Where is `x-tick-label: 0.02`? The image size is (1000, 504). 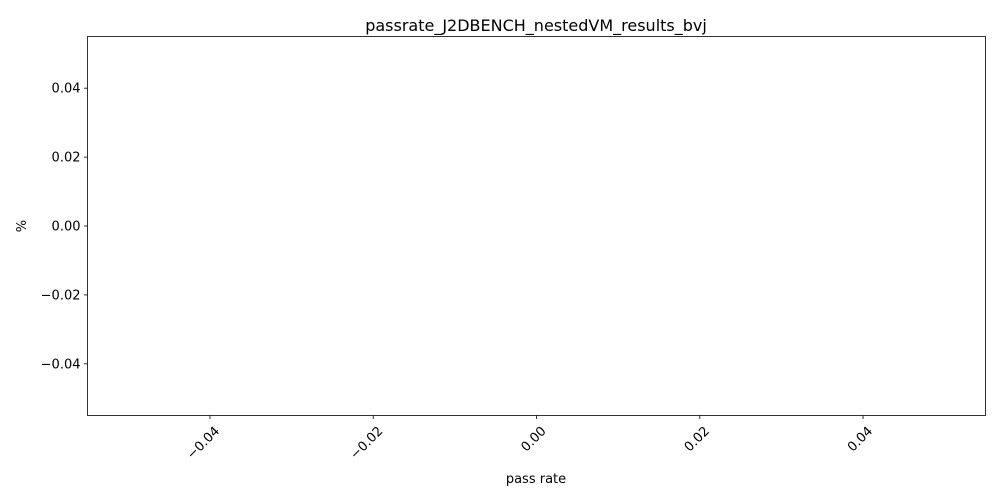 x-tick-label: 0.02 is located at coordinates (697, 439).